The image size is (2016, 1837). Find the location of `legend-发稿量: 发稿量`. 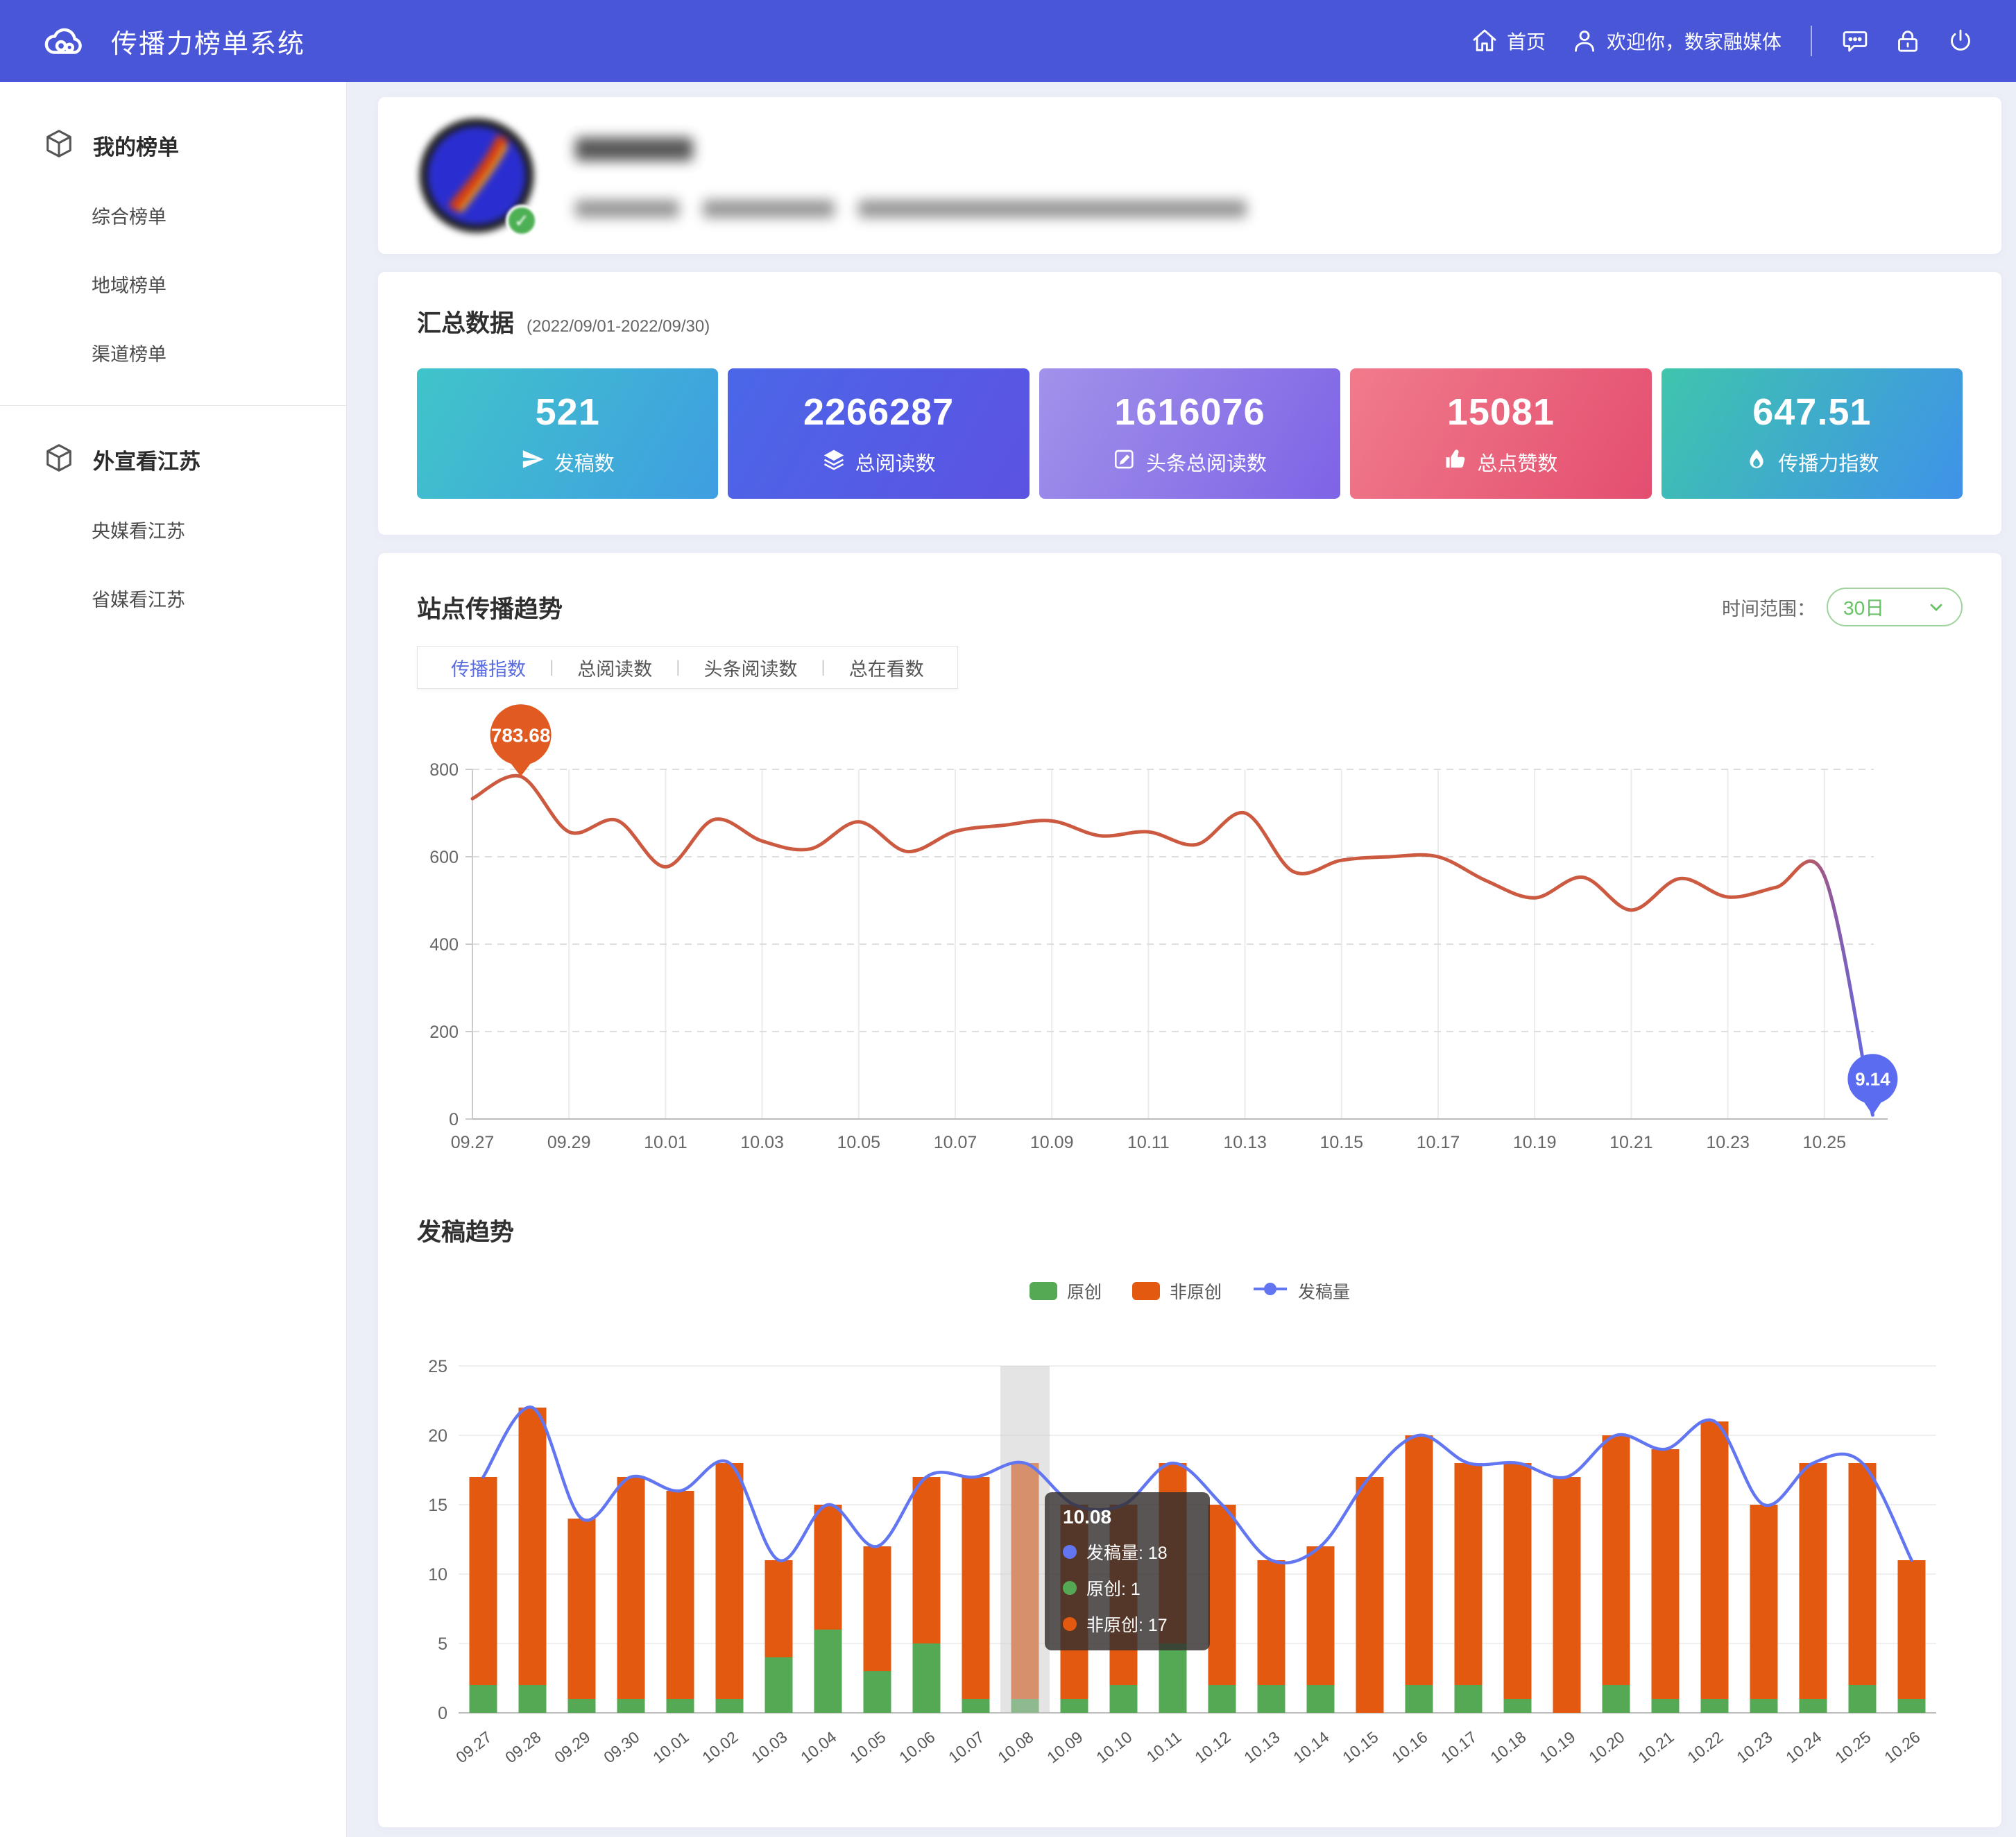

legend-发稿量: 发稿量 is located at coordinates (1301, 1291).